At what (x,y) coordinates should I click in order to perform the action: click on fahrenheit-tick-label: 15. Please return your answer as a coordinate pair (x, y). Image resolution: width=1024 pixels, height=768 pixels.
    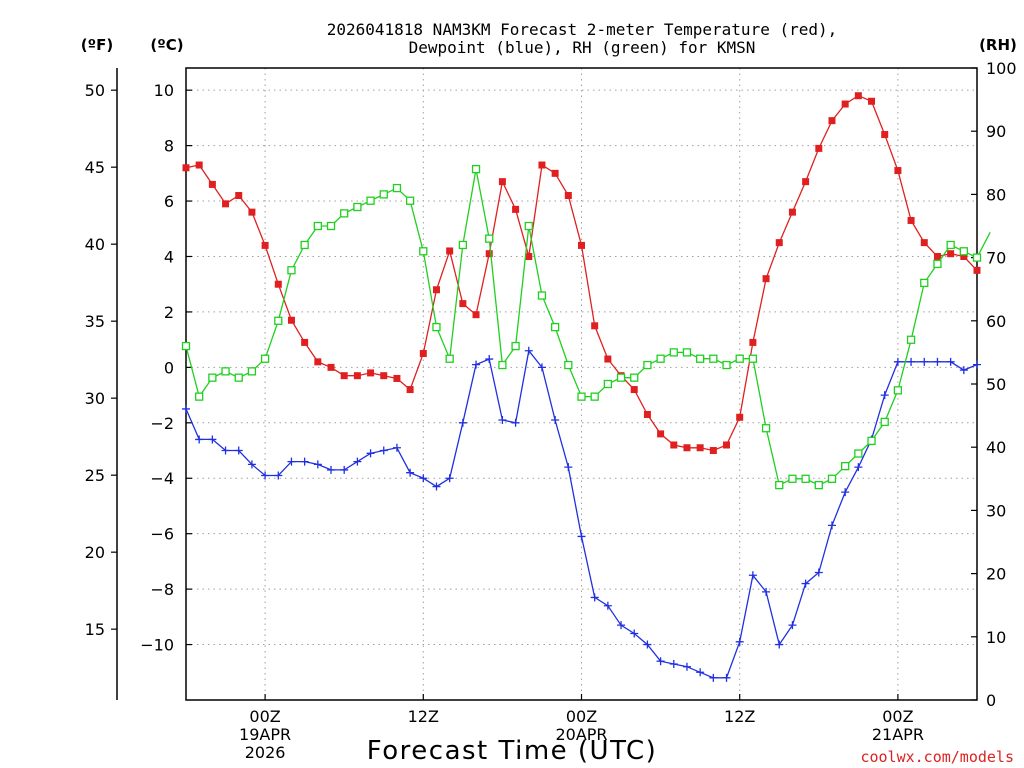
    Looking at the image, I should click on (95, 629).